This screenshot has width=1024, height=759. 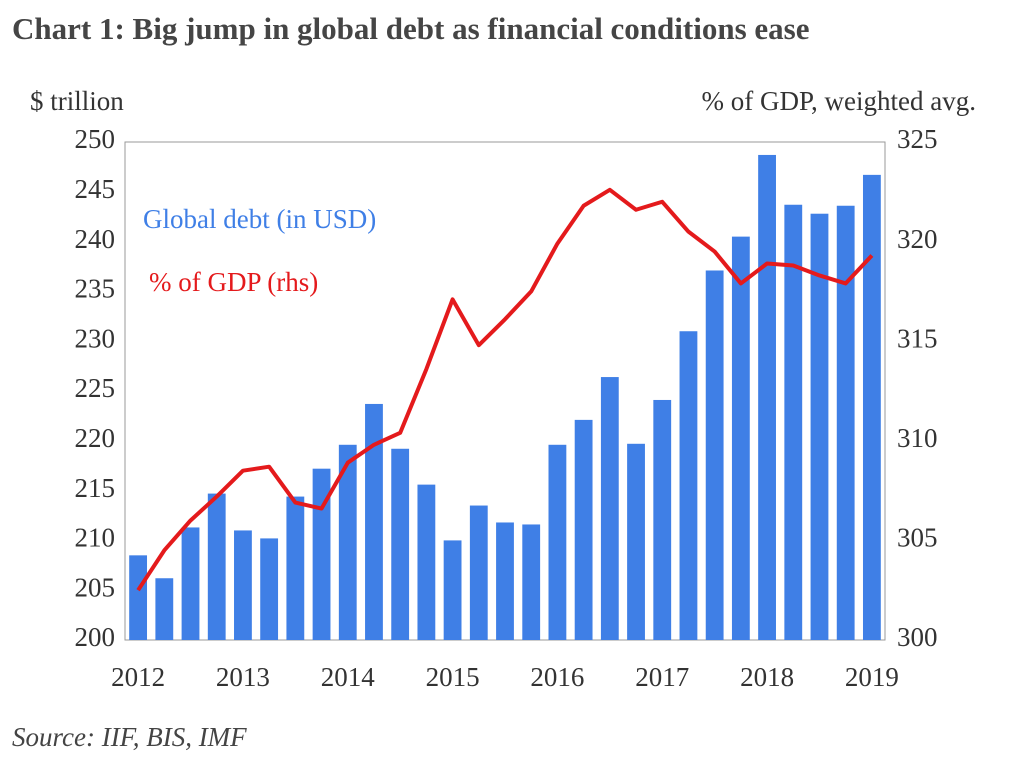 What do you see at coordinates (95, 239) in the screenshot?
I see `y-tick-label: 240` at bounding box center [95, 239].